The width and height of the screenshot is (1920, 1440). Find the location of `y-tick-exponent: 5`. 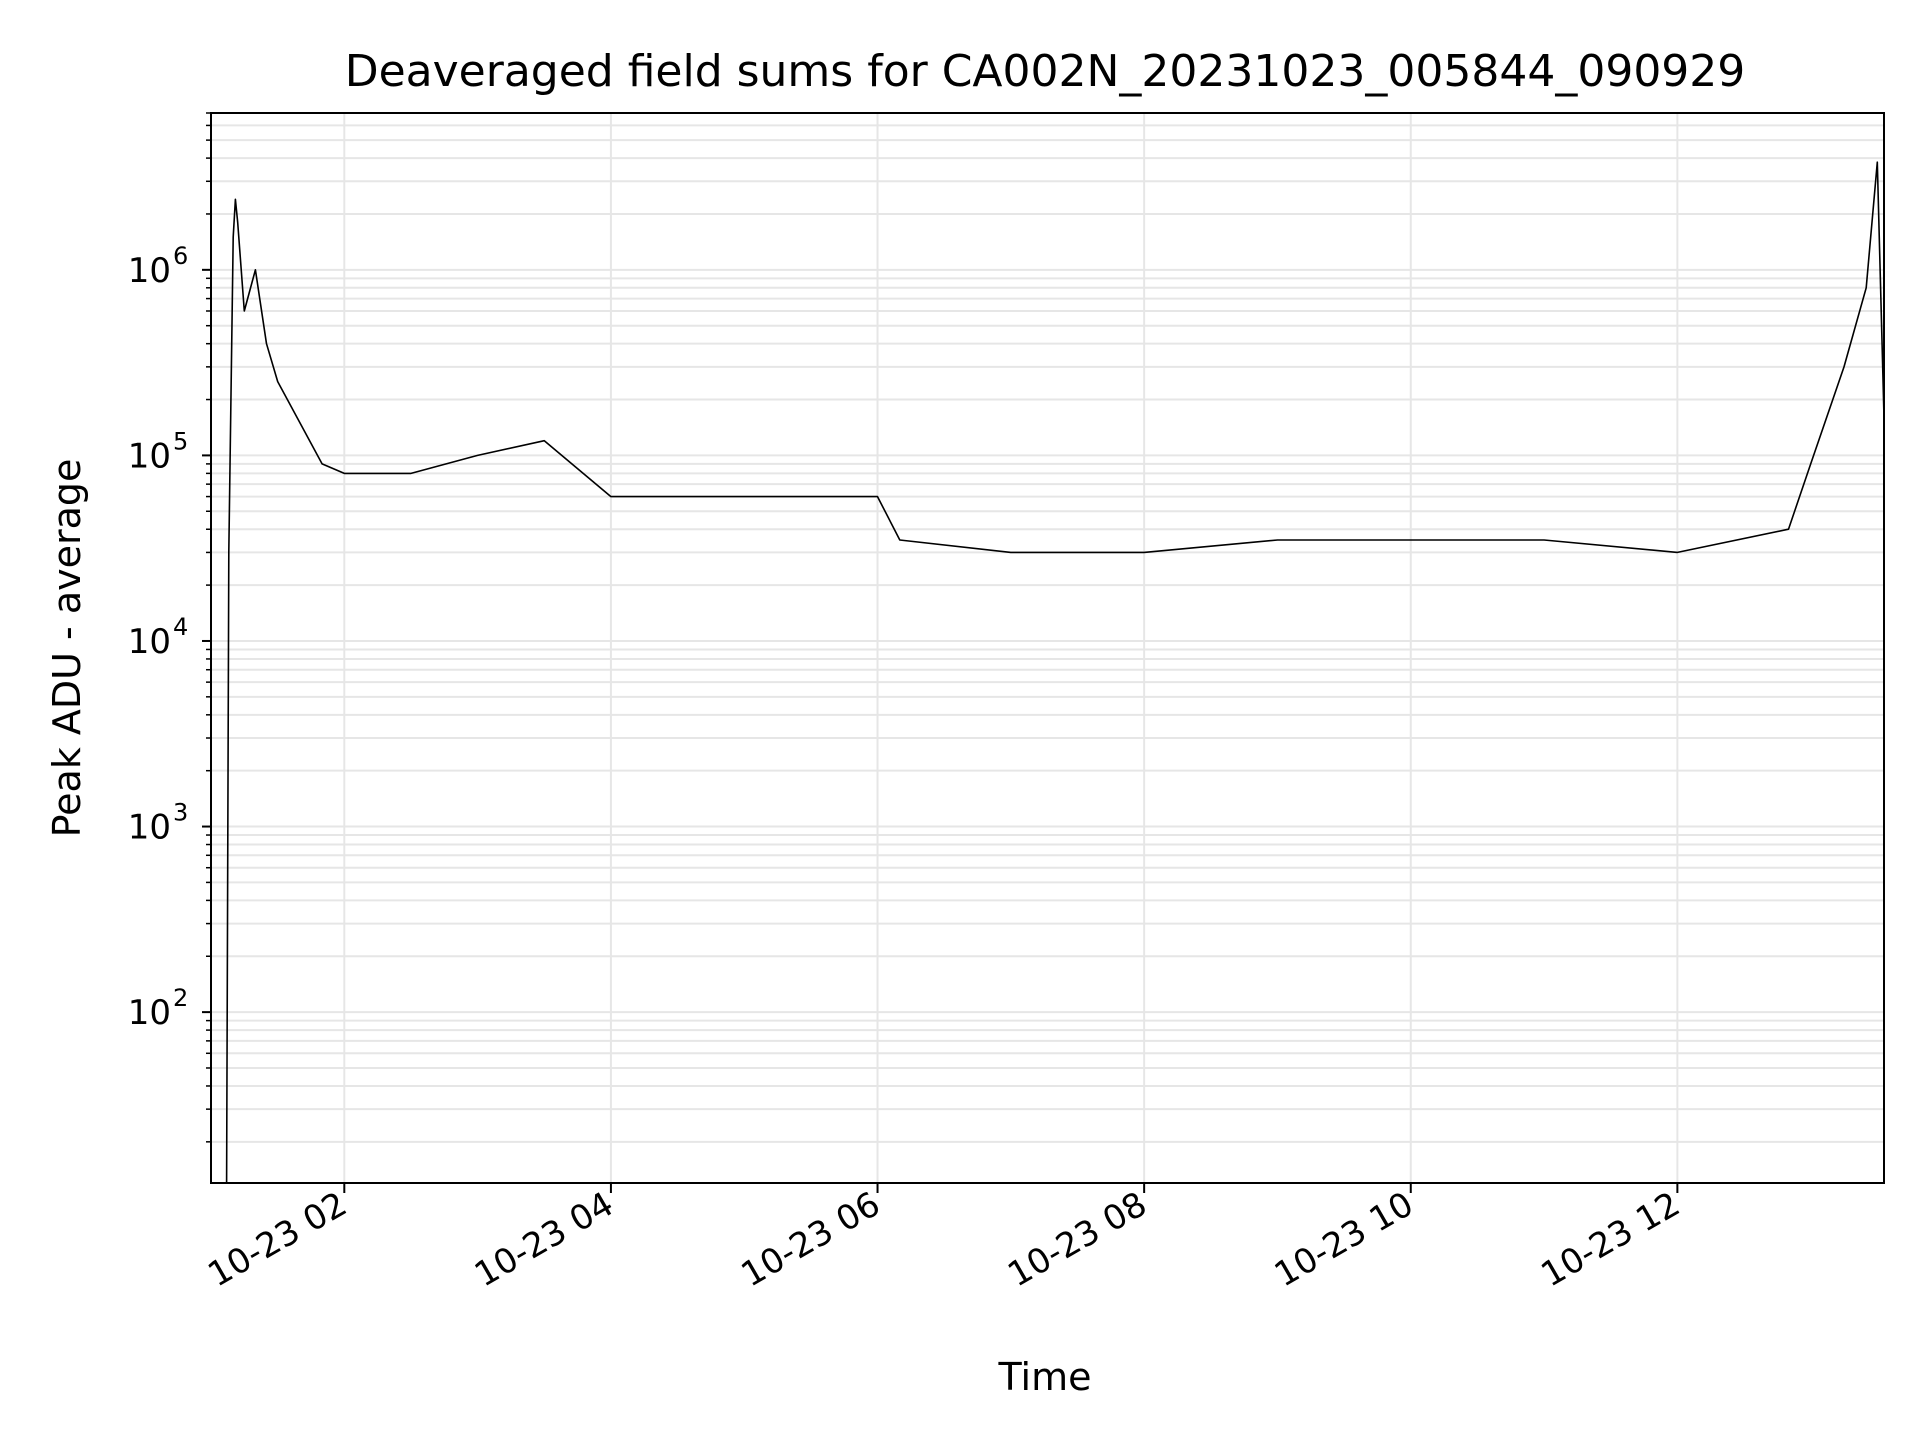

y-tick-exponent: 5 is located at coordinates (180, 441).